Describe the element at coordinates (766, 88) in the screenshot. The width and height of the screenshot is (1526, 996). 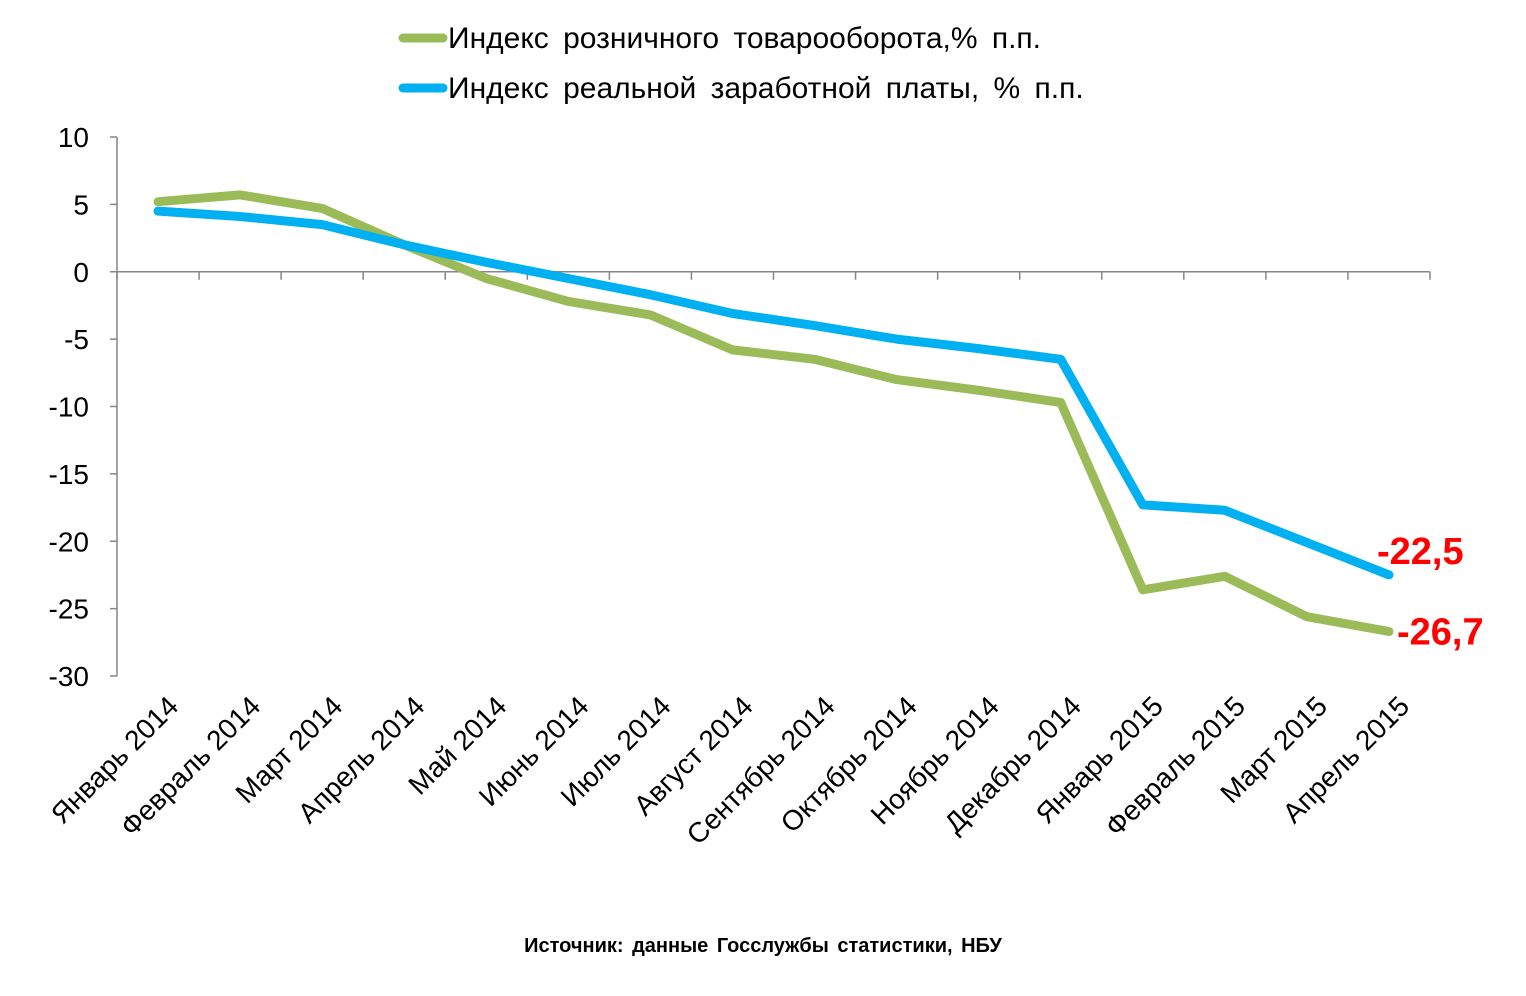
I see `legend-label-1: Индекс реальной заработной платы, % п.п.` at that location.